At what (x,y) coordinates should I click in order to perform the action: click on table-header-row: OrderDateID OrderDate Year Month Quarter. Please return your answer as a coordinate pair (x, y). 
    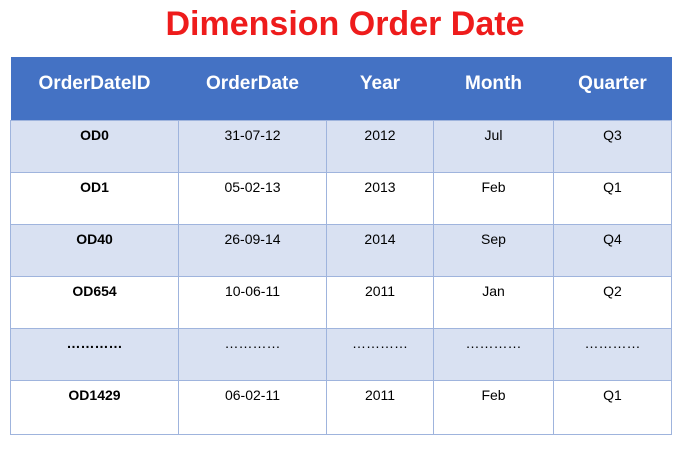
    Looking at the image, I should click on (341, 89).